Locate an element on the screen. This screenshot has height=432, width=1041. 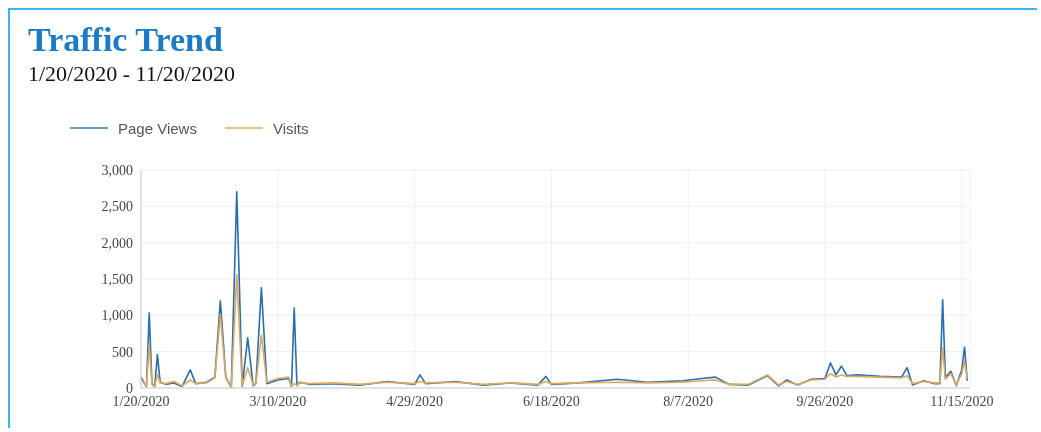
legend-label: Page Views is located at coordinates (157, 128).